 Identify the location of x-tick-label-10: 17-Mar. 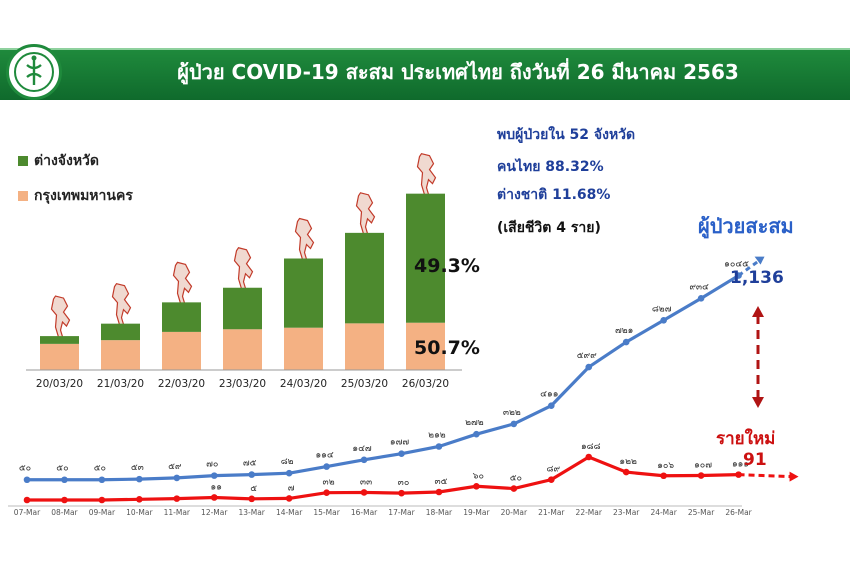
(401, 512).